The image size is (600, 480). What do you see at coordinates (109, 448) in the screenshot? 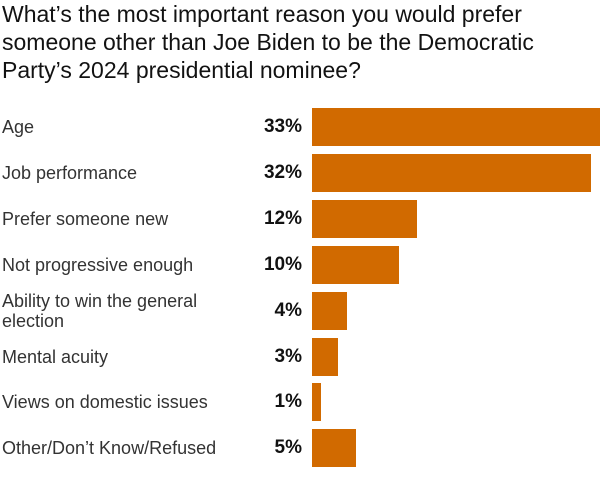
I see `category-label: Other/Don’t Know/Refused` at bounding box center [109, 448].